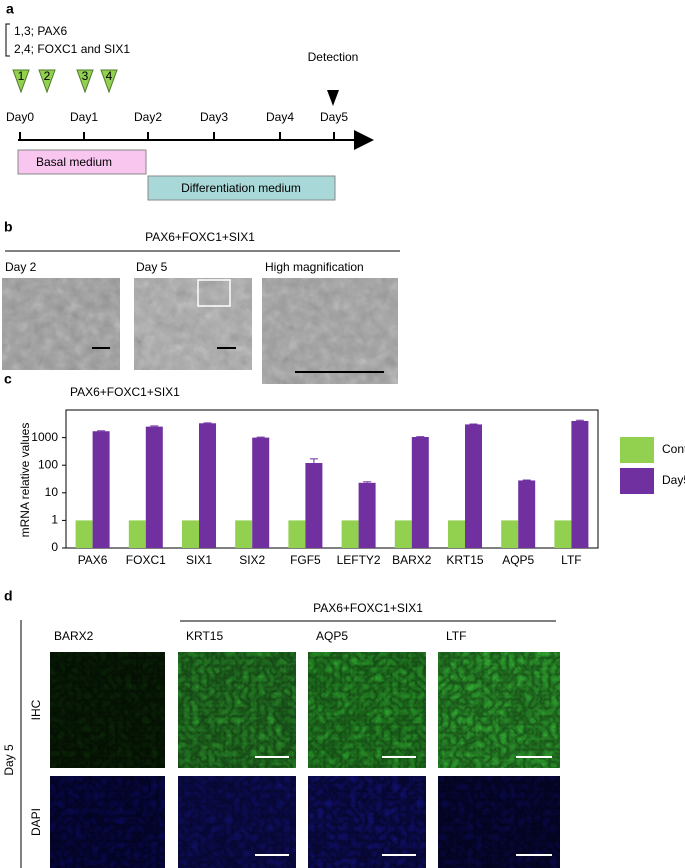 The image size is (685, 868). I want to click on day-label: Day5, so click(334, 117).